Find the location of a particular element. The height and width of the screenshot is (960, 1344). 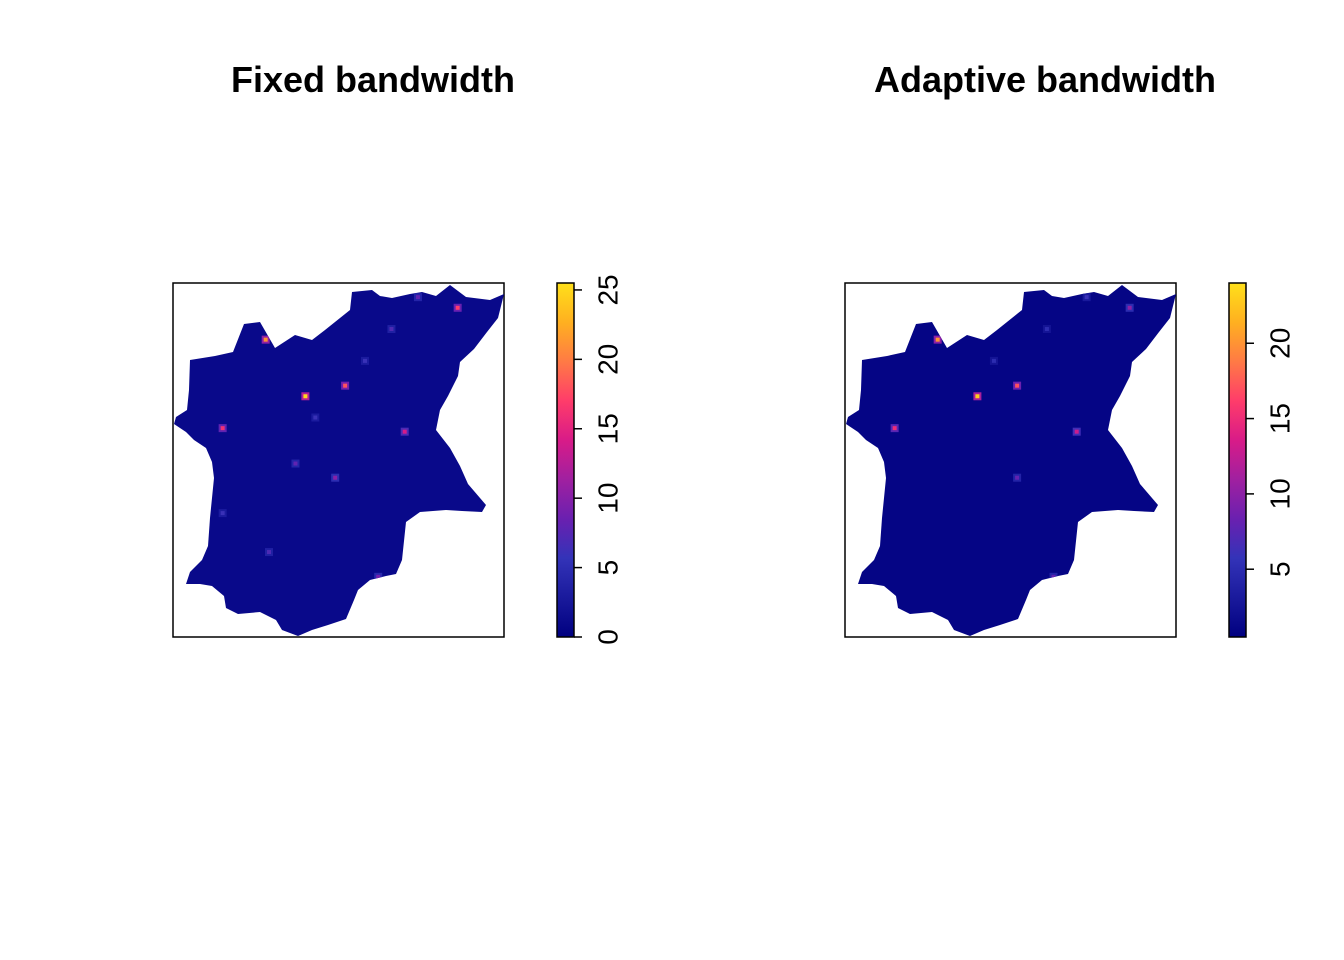

colorbar-tick-label: 0 is located at coordinates (607, 637).